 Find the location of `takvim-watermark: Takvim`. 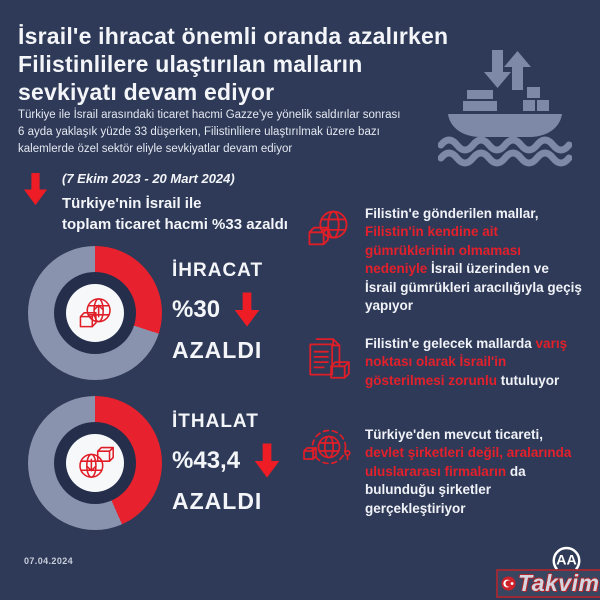

takvim-watermark: Takvim is located at coordinates (548, 583).